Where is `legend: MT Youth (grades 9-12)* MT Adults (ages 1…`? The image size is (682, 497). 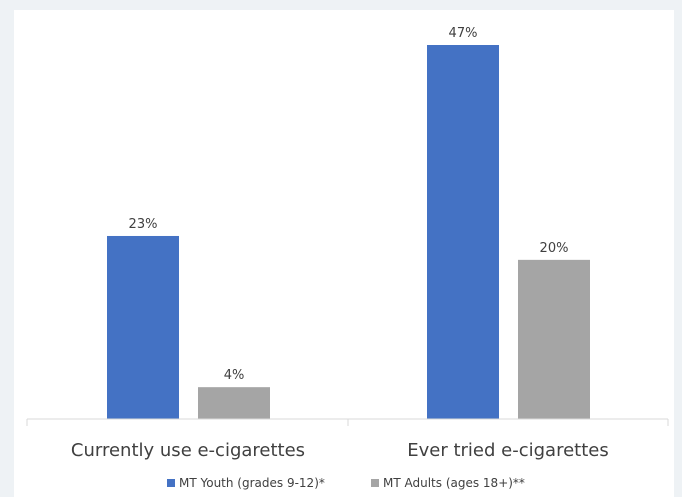
legend: MT Youth (grades 9-12)* MT Adults (ages 1… is located at coordinates (346, 483).